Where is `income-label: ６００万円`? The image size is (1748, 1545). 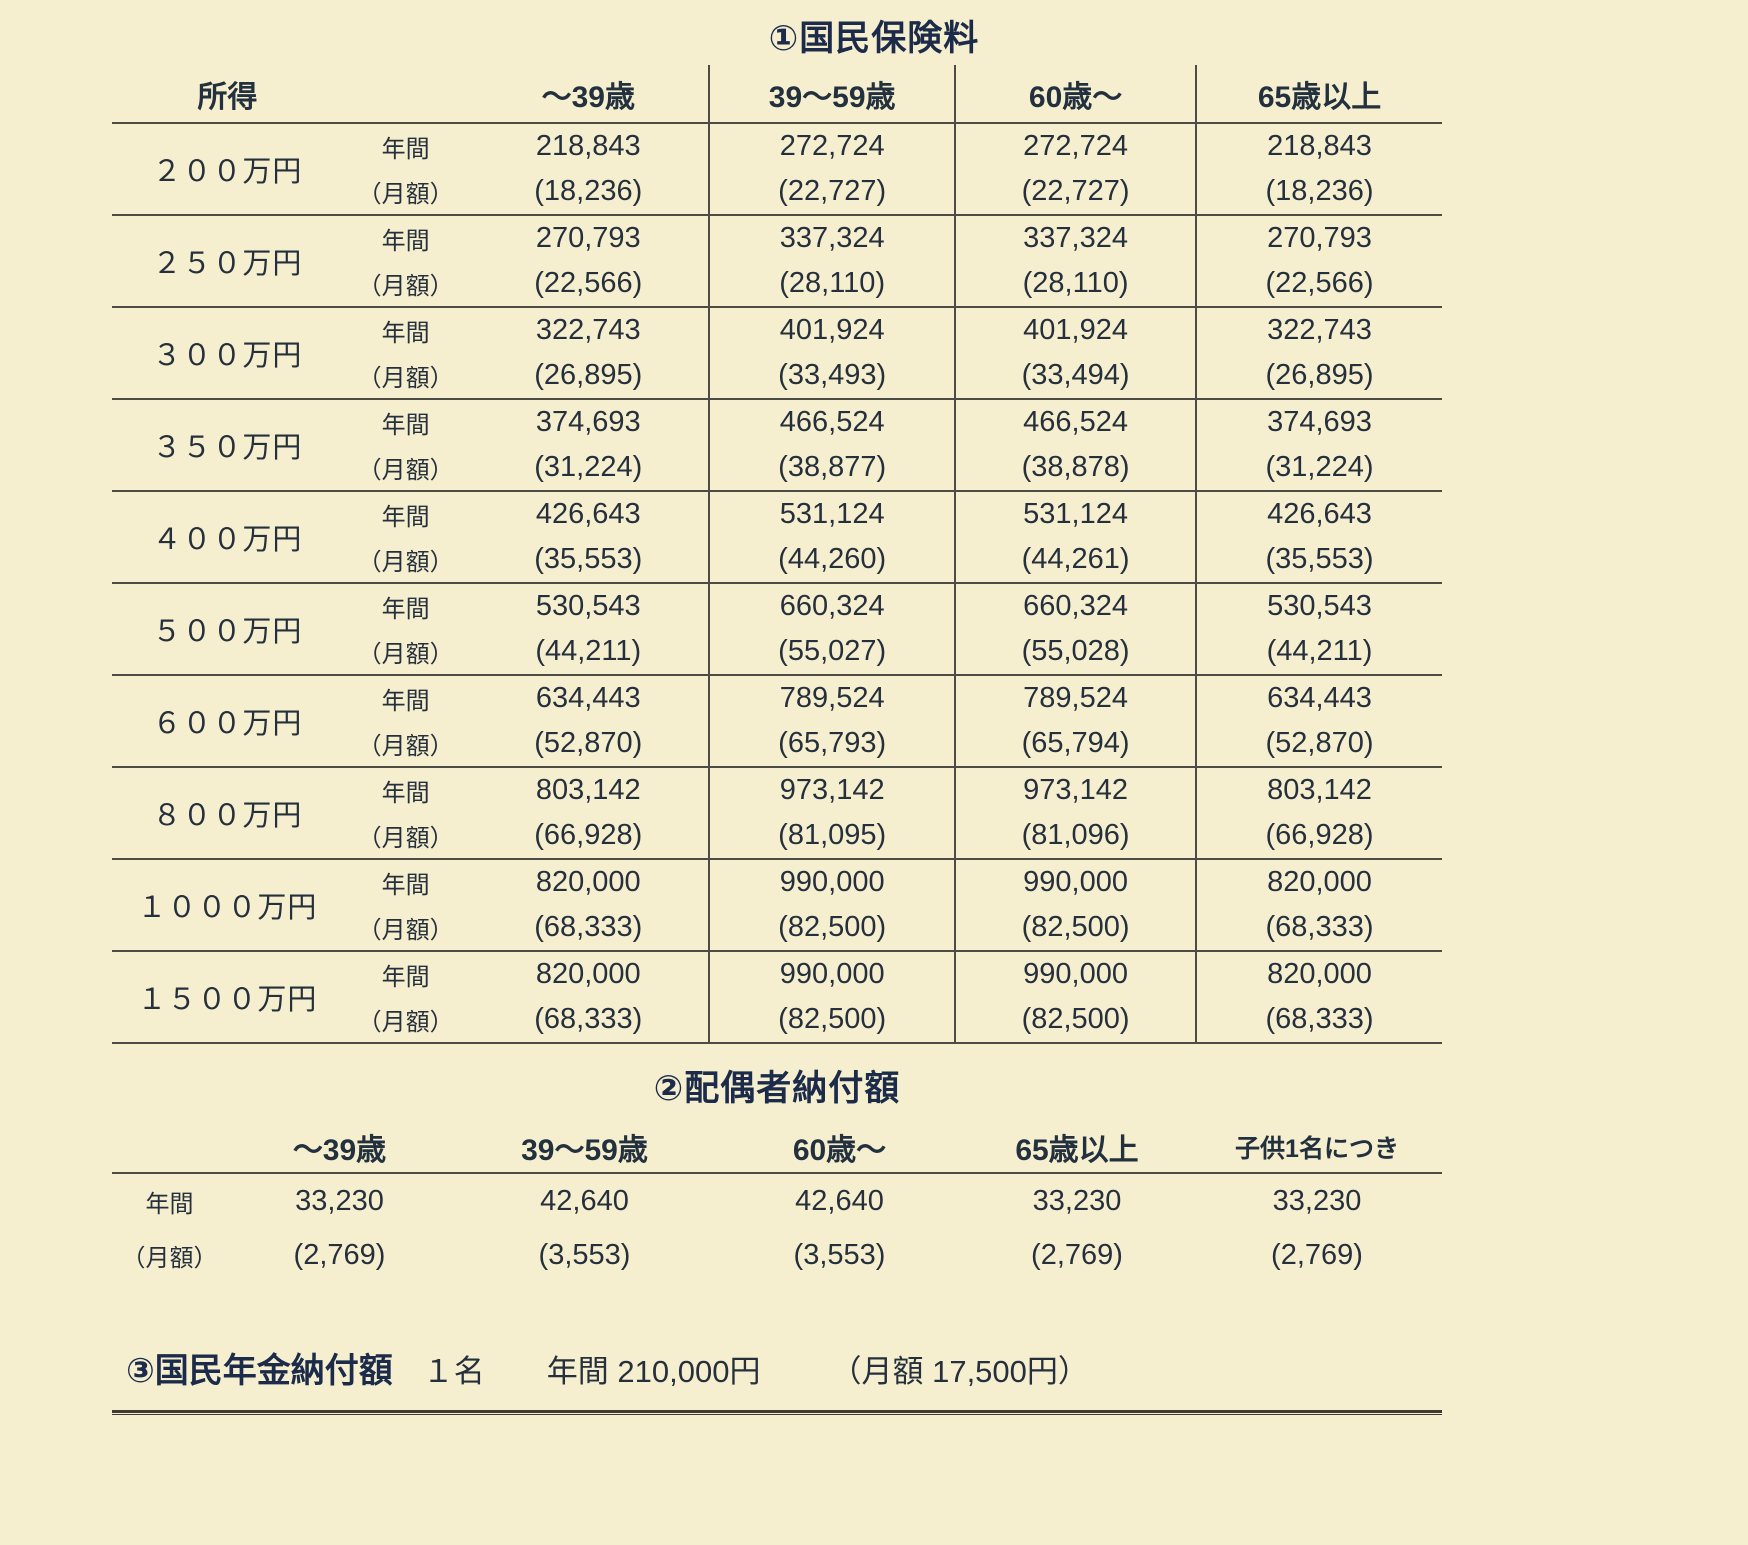
income-label: ６００万円 is located at coordinates (227, 724).